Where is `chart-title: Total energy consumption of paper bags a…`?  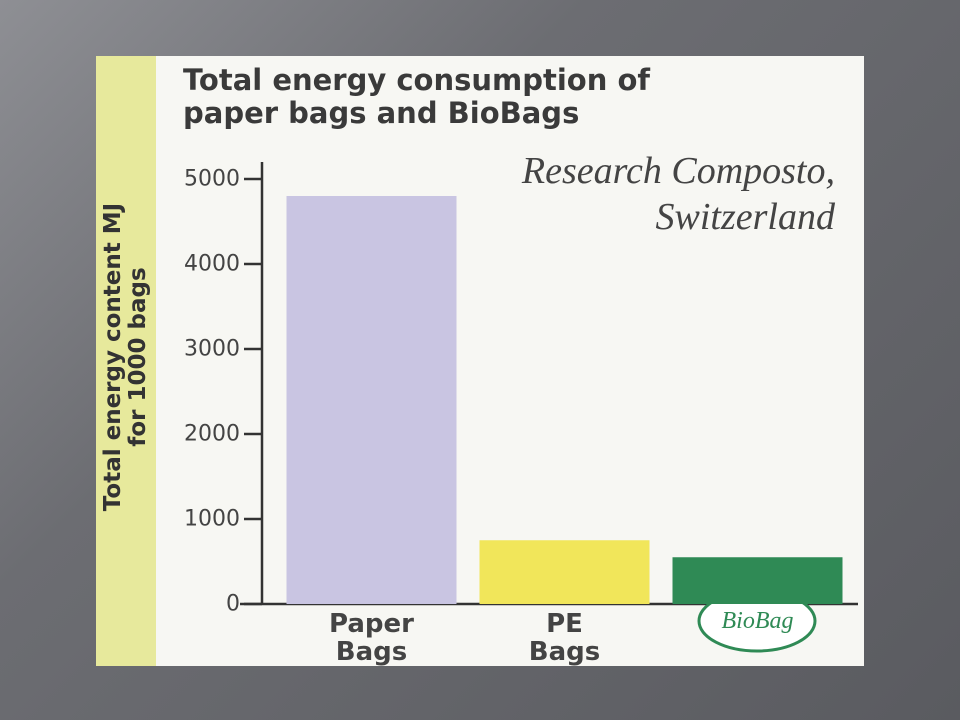 chart-title: Total energy consumption of paper bags a… is located at coordinates (417, 96).